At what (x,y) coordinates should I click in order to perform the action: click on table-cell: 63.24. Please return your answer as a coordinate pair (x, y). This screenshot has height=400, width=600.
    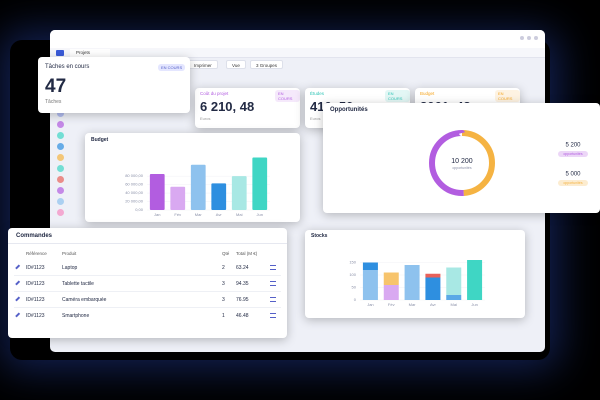
    Looking at the image, I should click on (242, 268).